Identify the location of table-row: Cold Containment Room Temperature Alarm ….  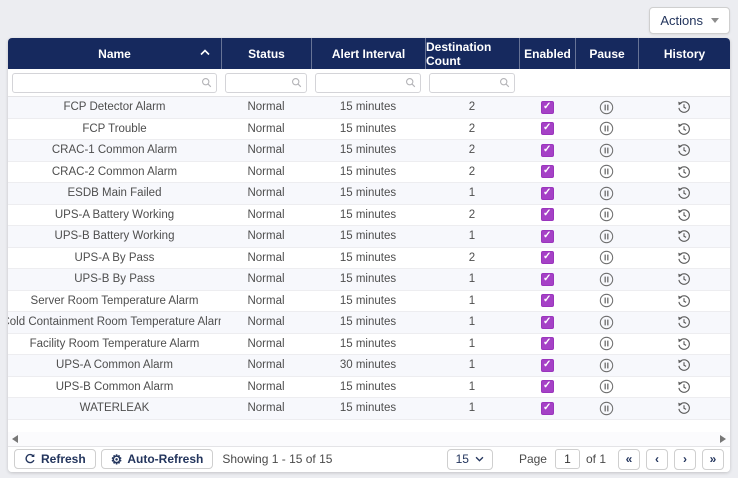
(369, 323).